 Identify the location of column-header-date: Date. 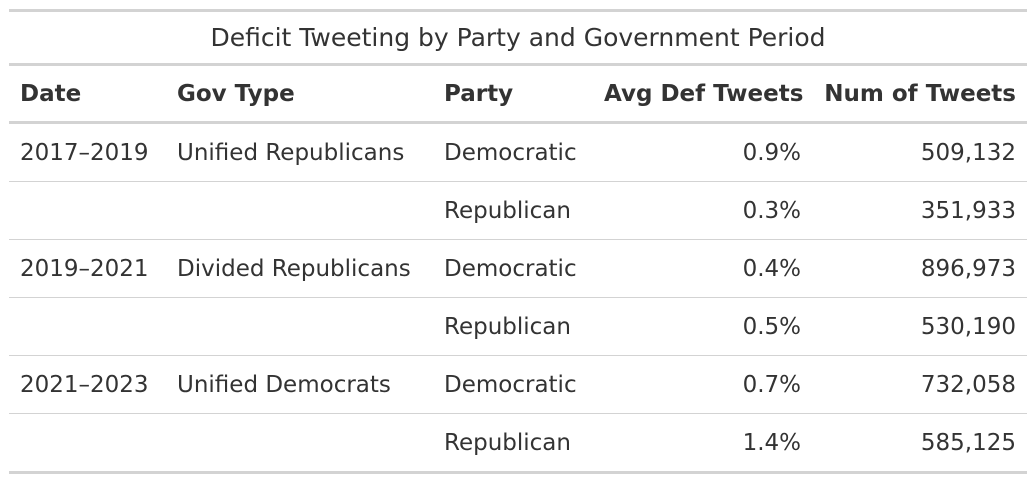
(87, 94).